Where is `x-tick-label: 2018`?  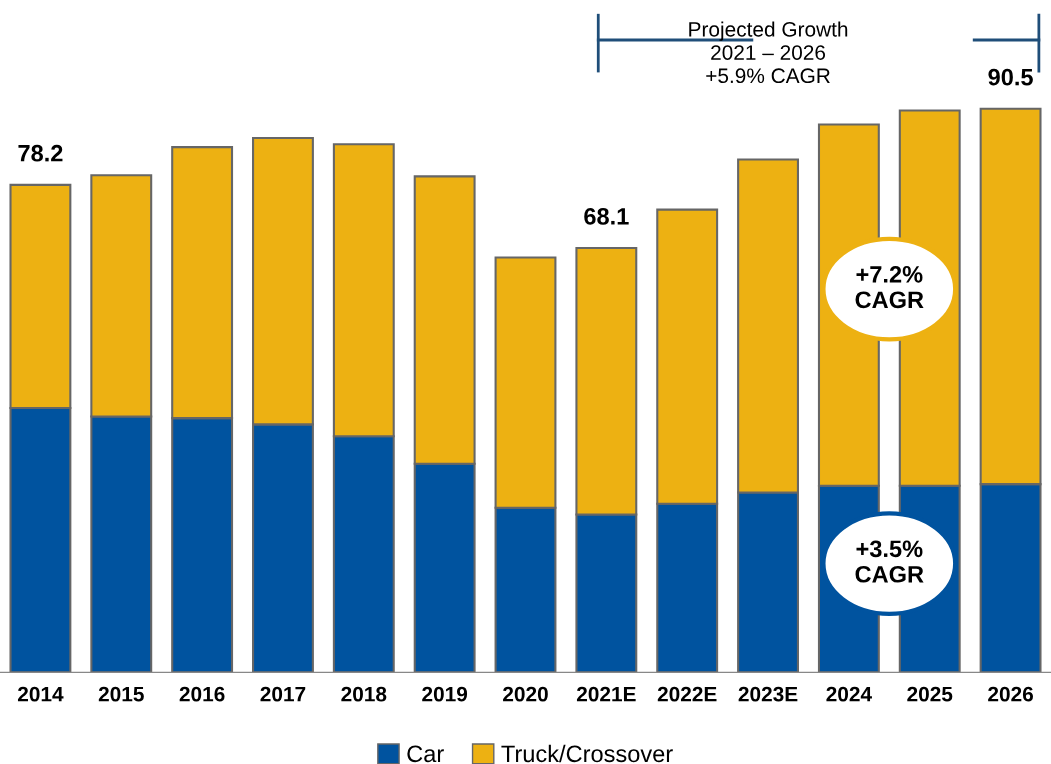
x-tick-label: 2018 is located at coordinates (364, 694).